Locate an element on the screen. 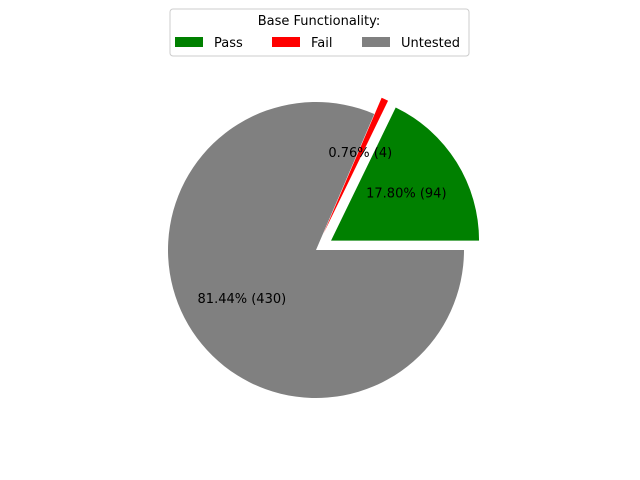 This screenshot has height=480, width=640. legend-swatch-pass is located at coordinates (189, 42).